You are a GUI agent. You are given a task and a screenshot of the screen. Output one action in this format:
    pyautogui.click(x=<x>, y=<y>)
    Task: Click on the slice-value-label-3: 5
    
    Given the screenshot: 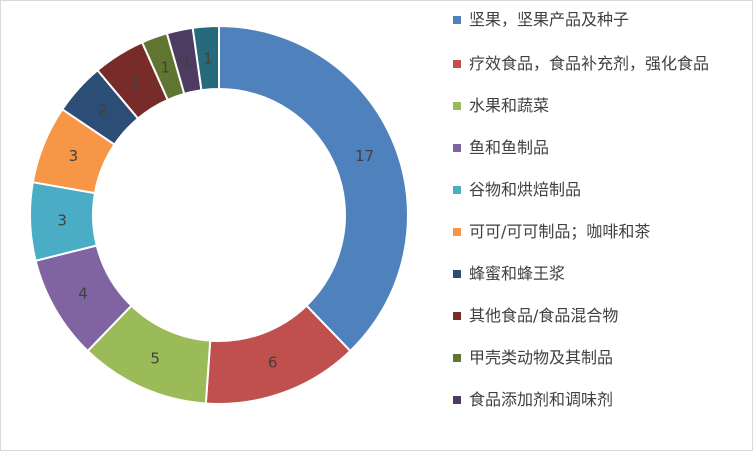 What is the action you would take?
    pyautogui.click(x=155, y=358)
    